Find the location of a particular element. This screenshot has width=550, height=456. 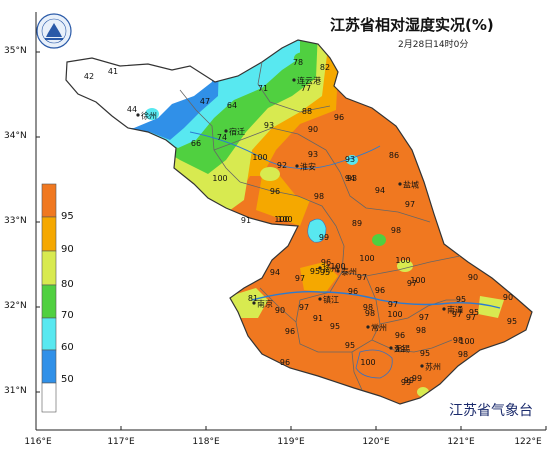

humidity-legend is located at coordinates (49, 298).